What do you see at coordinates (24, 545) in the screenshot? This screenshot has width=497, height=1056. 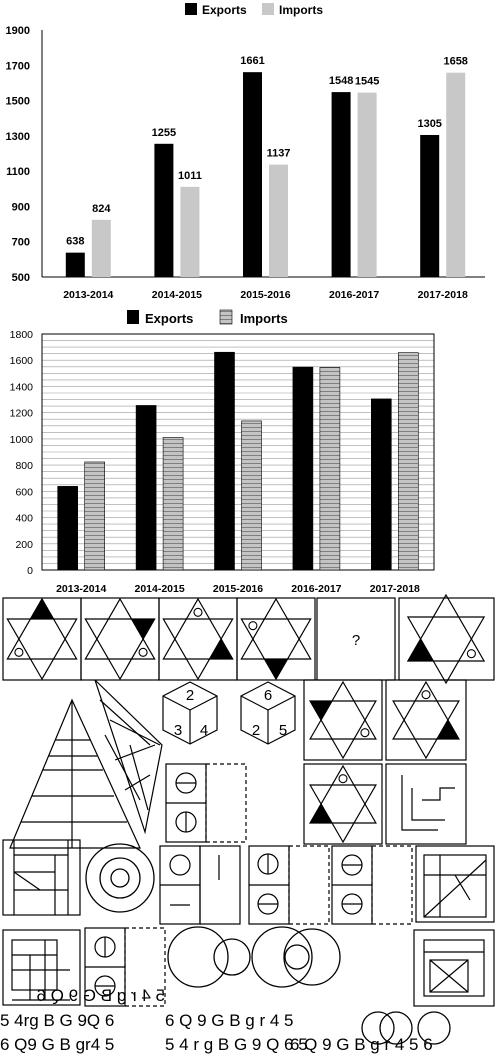 I see `chart2-y-tick-label: 200` at bounding box center [24, 545].